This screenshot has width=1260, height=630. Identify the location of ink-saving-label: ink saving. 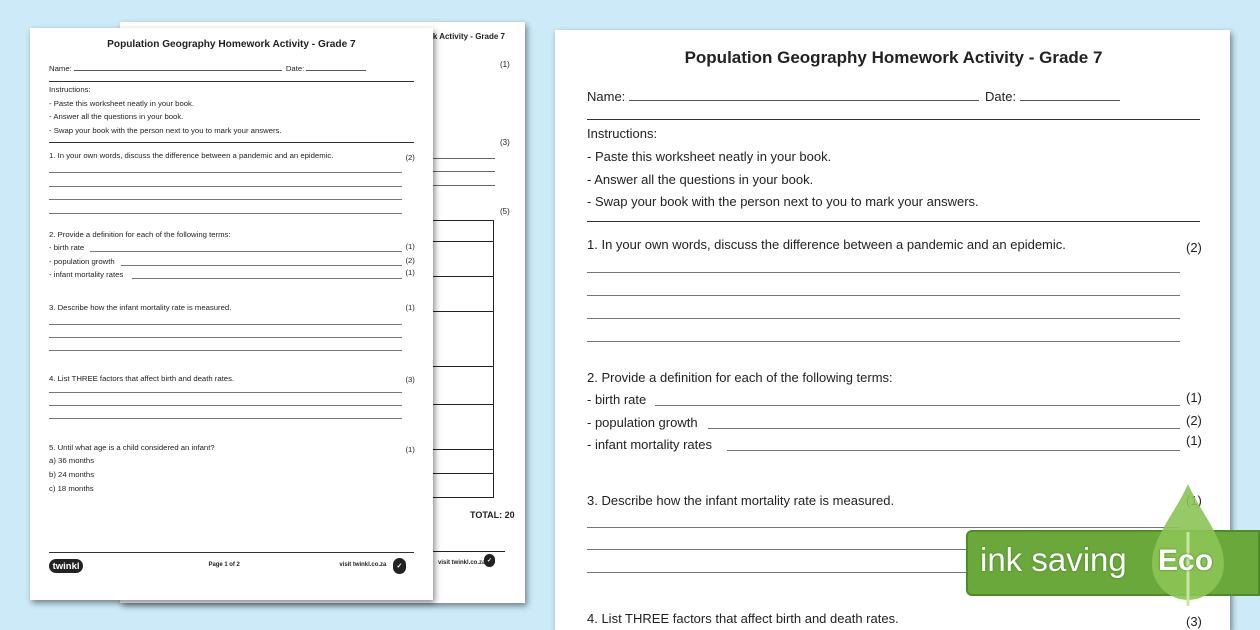
(1053, 559).